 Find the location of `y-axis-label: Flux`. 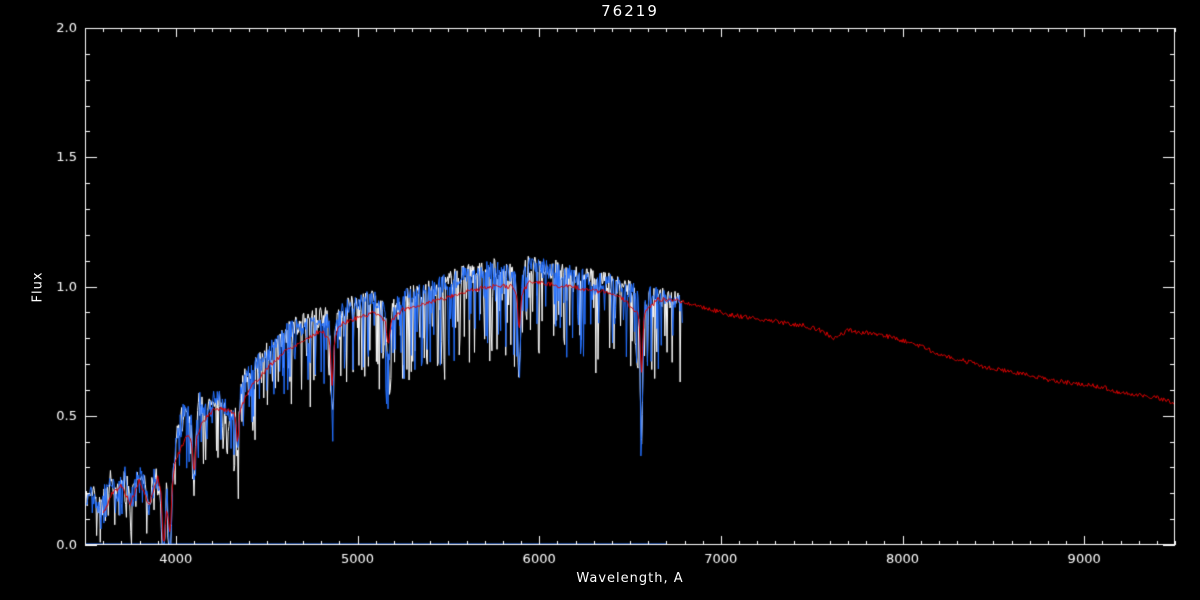

y-axis-label: Flux is located at coordinates (38, 287).